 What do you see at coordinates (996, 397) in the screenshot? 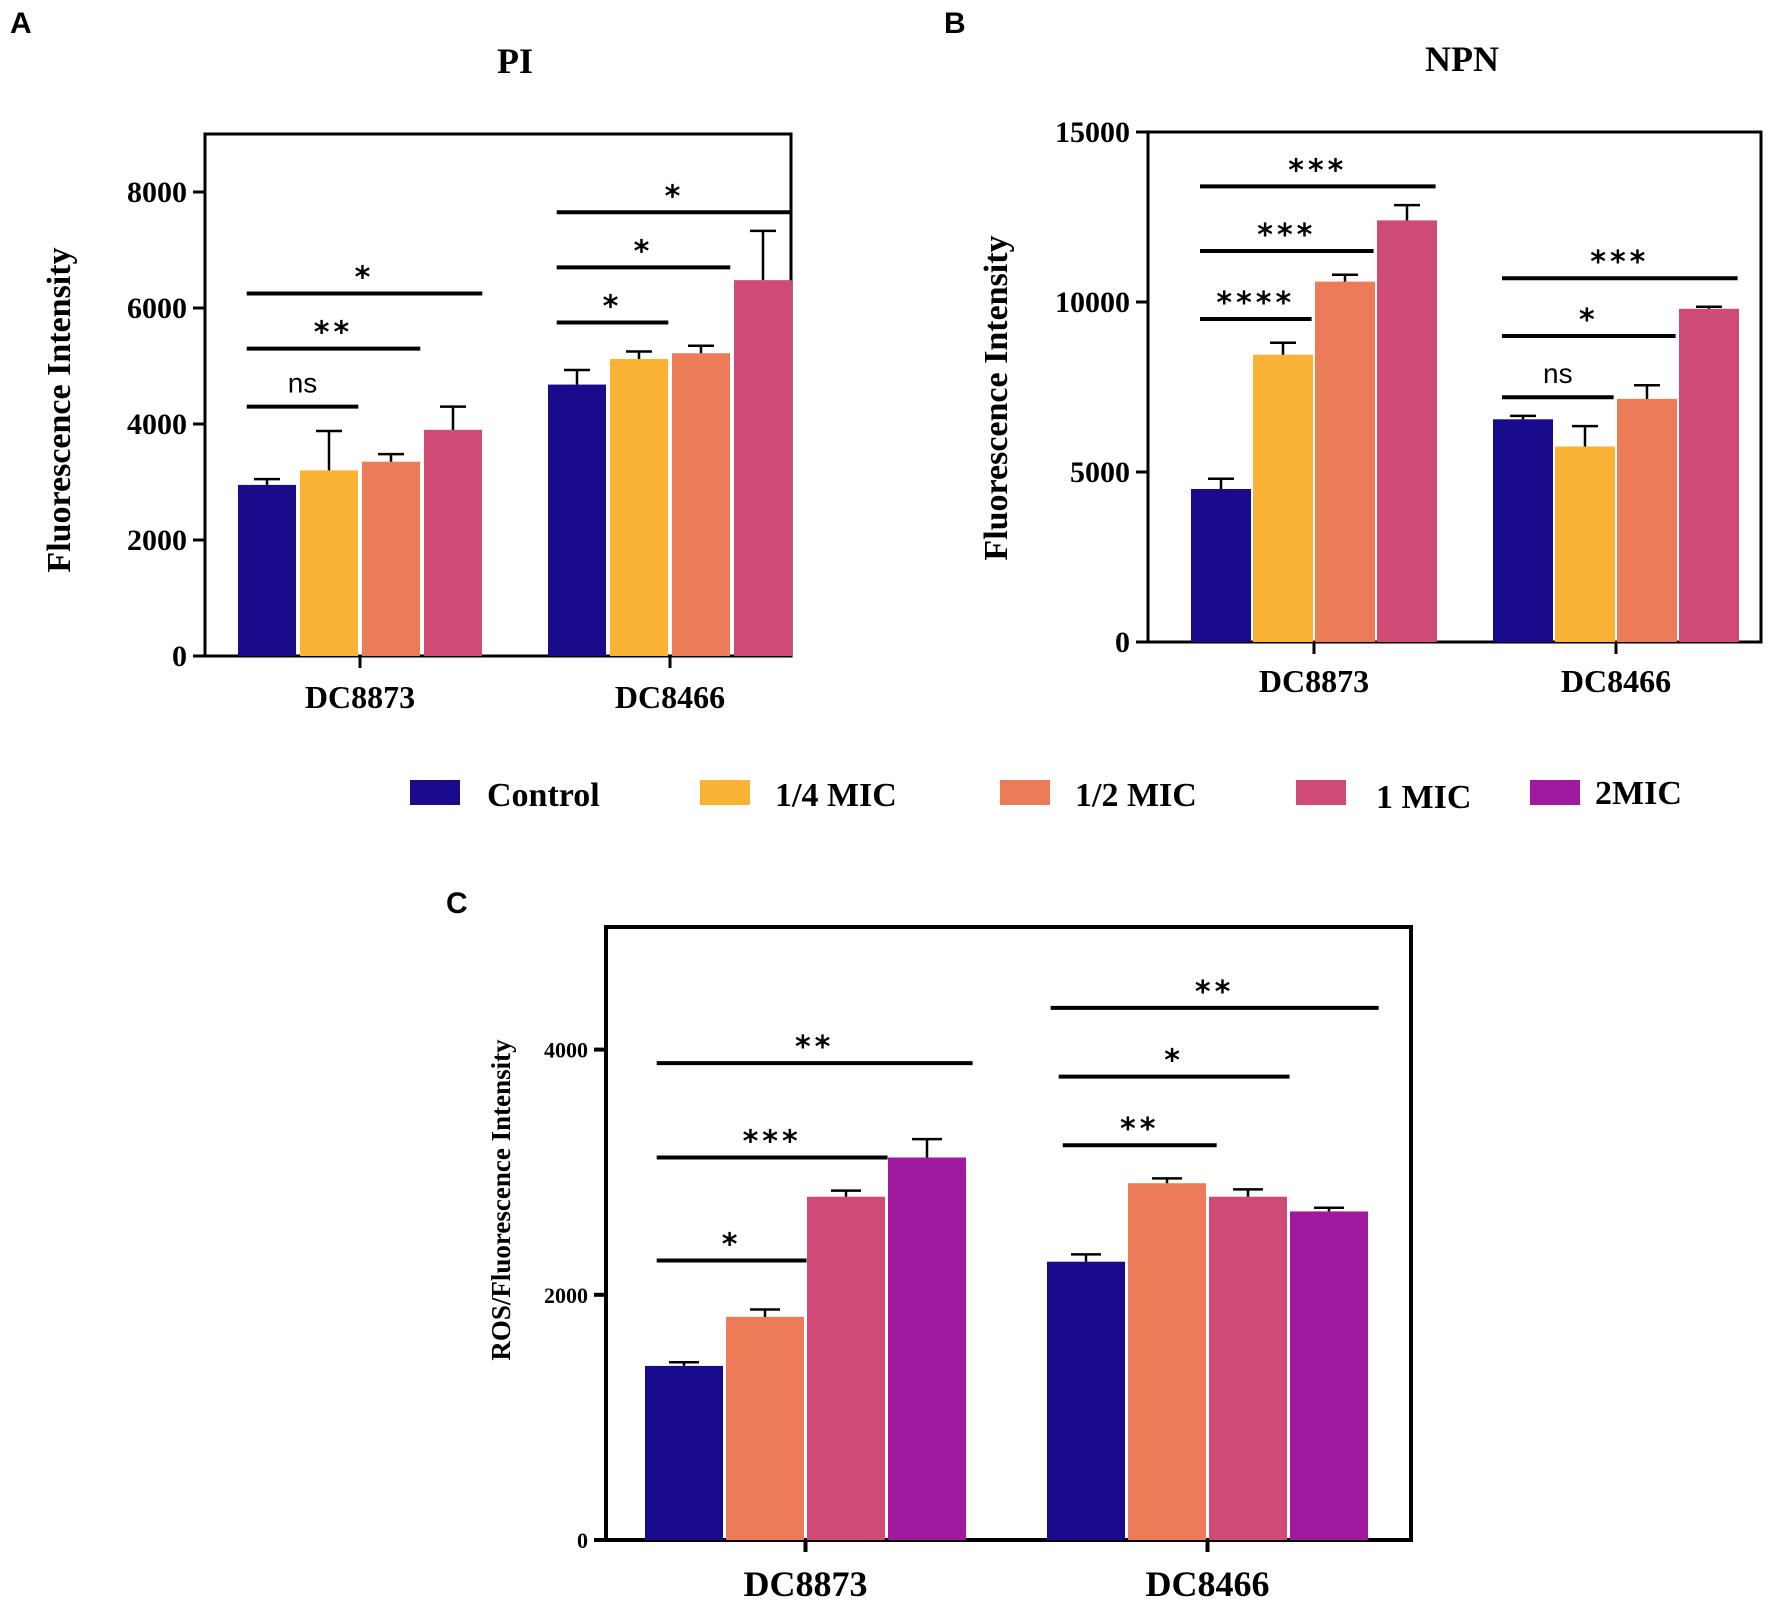
I see `y-axis-label-b: Fluorescence Intensity` at bounding box center [996, 397].